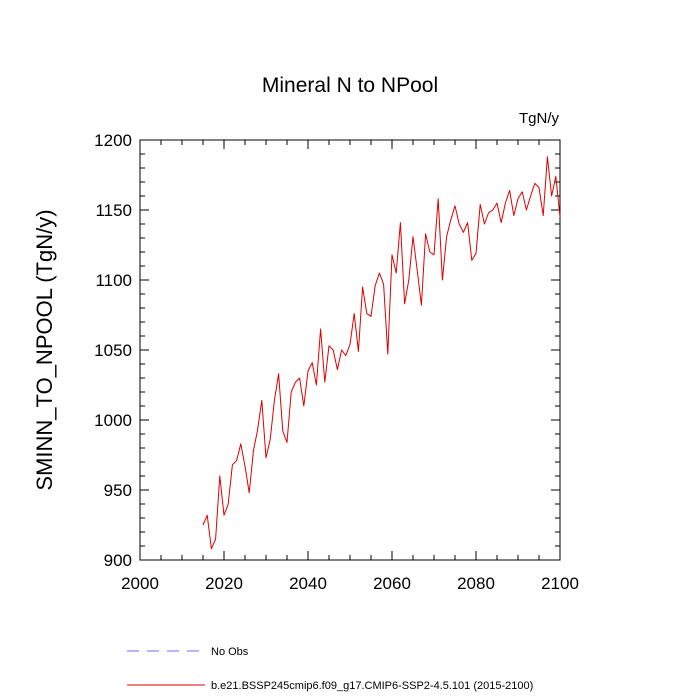  What do you see at coordinates (44, 349) in the screenshot?
I see `y-axis-title: SMINN_TO_NPOOL (TgN/y)` at bounding box center [44, 349].